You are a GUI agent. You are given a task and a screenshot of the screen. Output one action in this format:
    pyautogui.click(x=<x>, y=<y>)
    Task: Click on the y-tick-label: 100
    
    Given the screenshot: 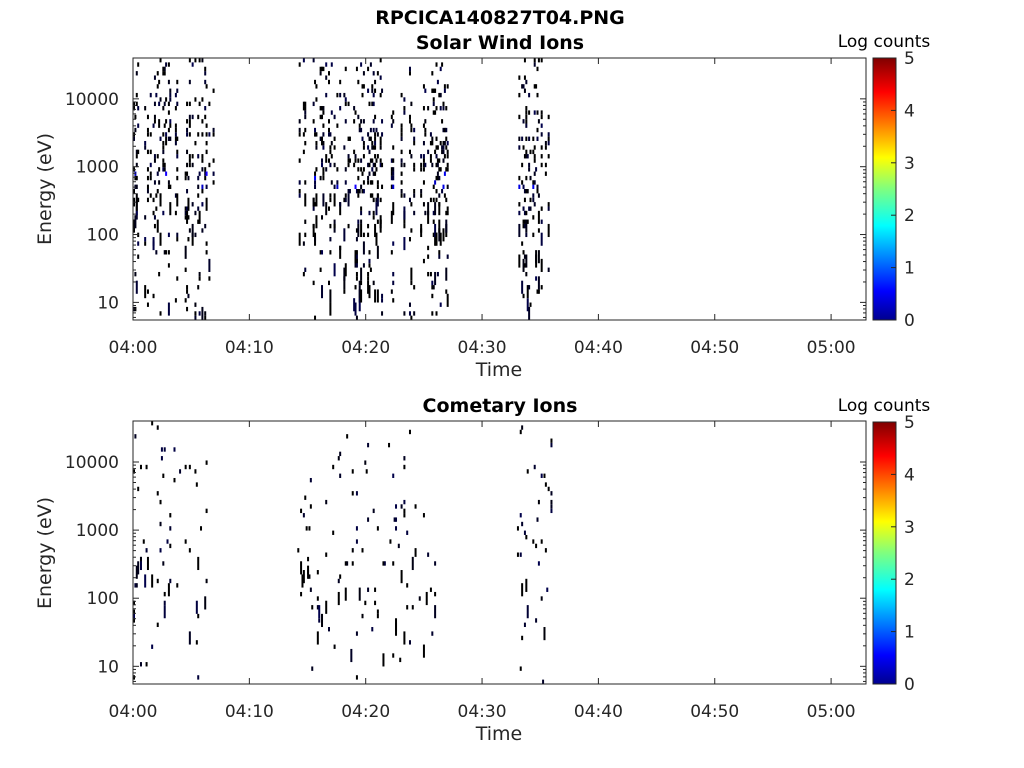 What is the action you would take?
    pyautogui.click(x=103, y=236)
    